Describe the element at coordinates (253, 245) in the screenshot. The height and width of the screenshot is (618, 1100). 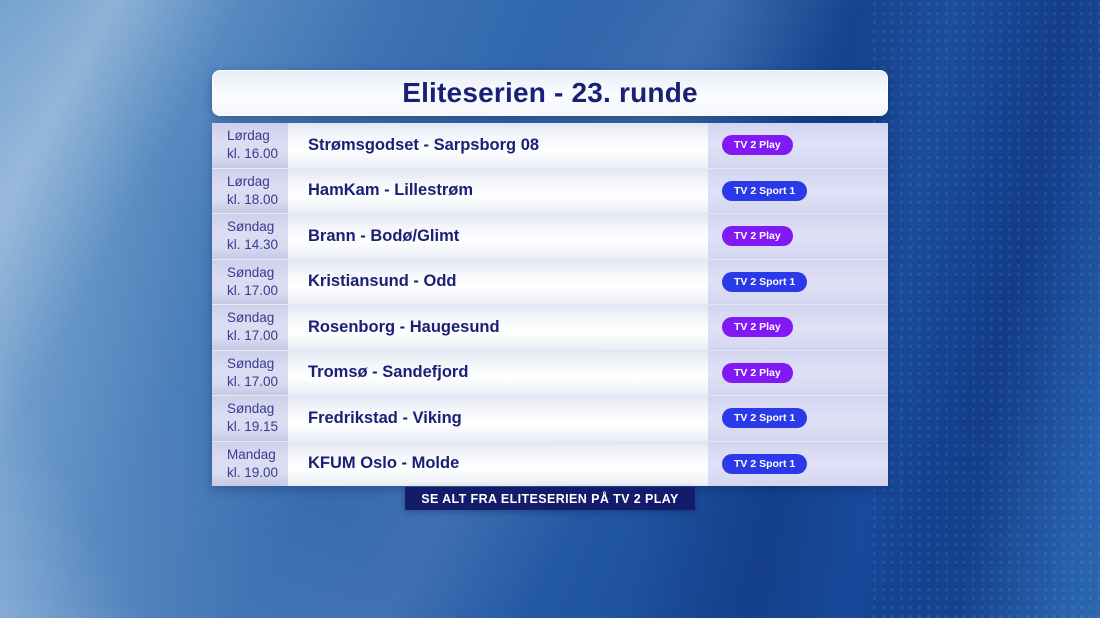
I see `match-time: kl. 14.30` at that location.